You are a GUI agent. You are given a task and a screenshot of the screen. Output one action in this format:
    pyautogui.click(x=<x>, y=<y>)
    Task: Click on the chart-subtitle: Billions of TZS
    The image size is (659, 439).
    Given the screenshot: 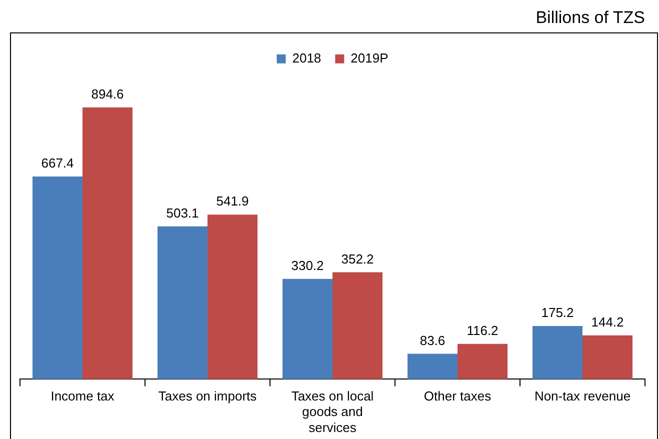 What is the action you would take?
    pyautogui.click(x=590, y=17)
    